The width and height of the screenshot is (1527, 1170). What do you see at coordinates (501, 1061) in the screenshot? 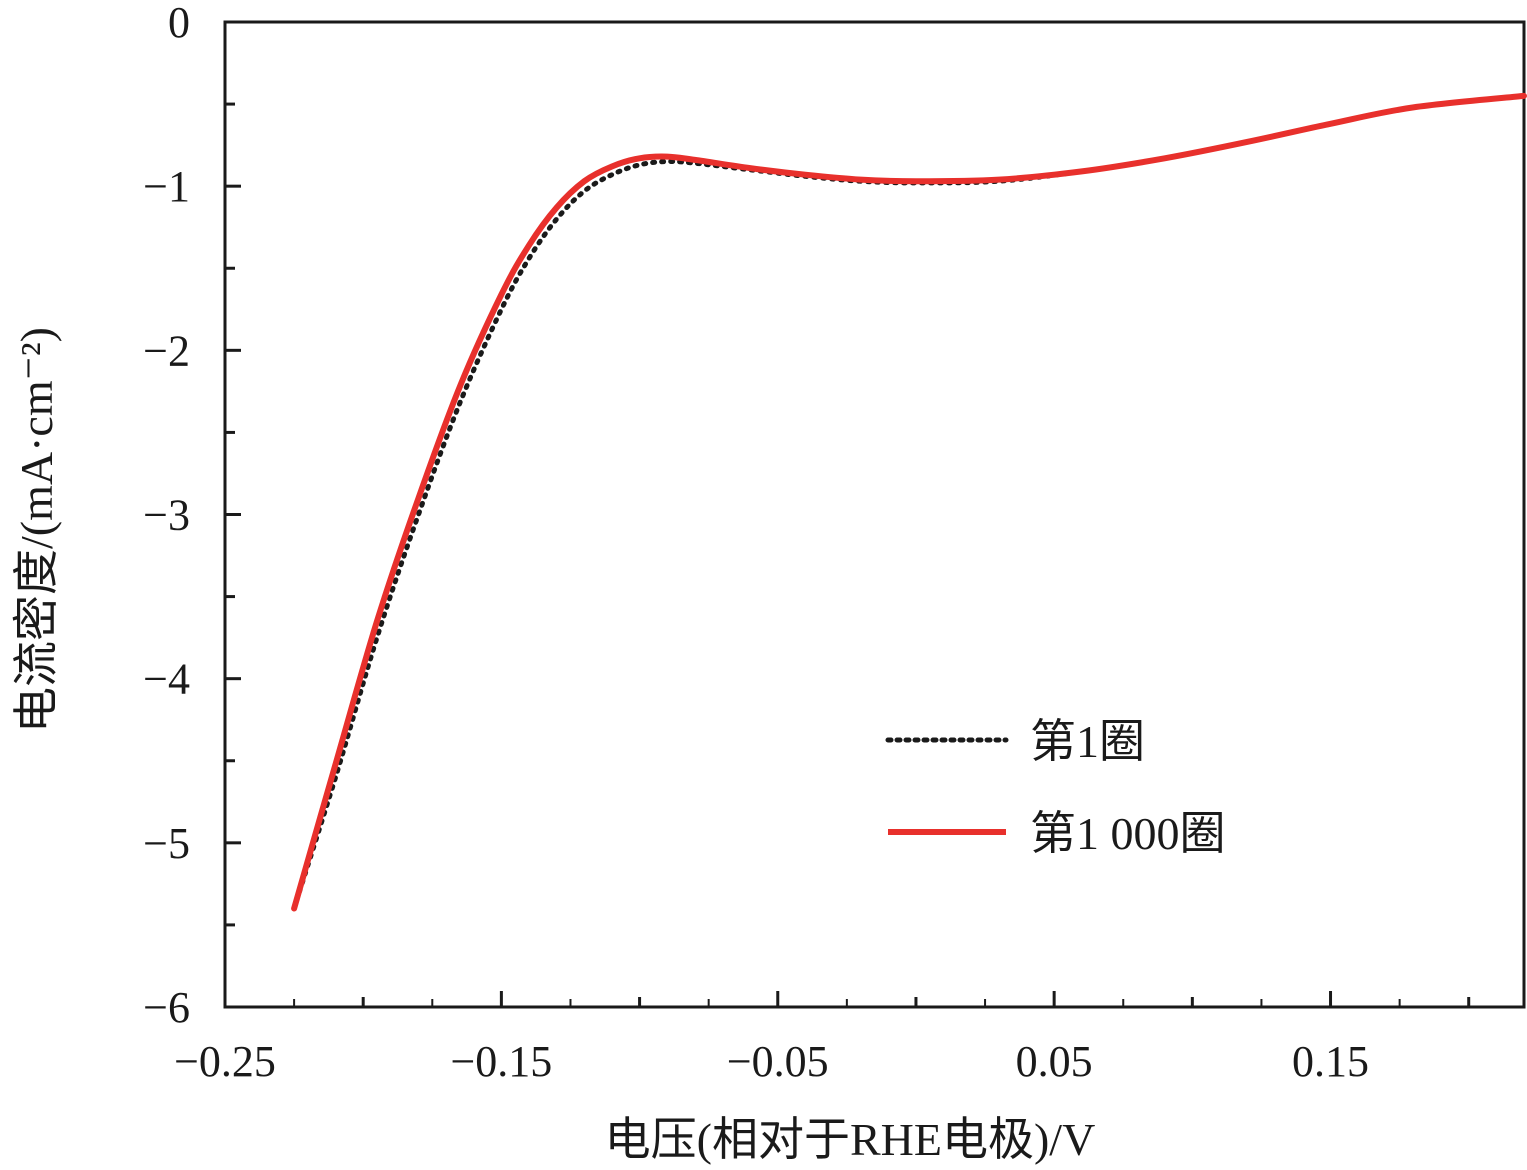
I see `x-tick-label: −0.15` at bounding box center [501, 1061].